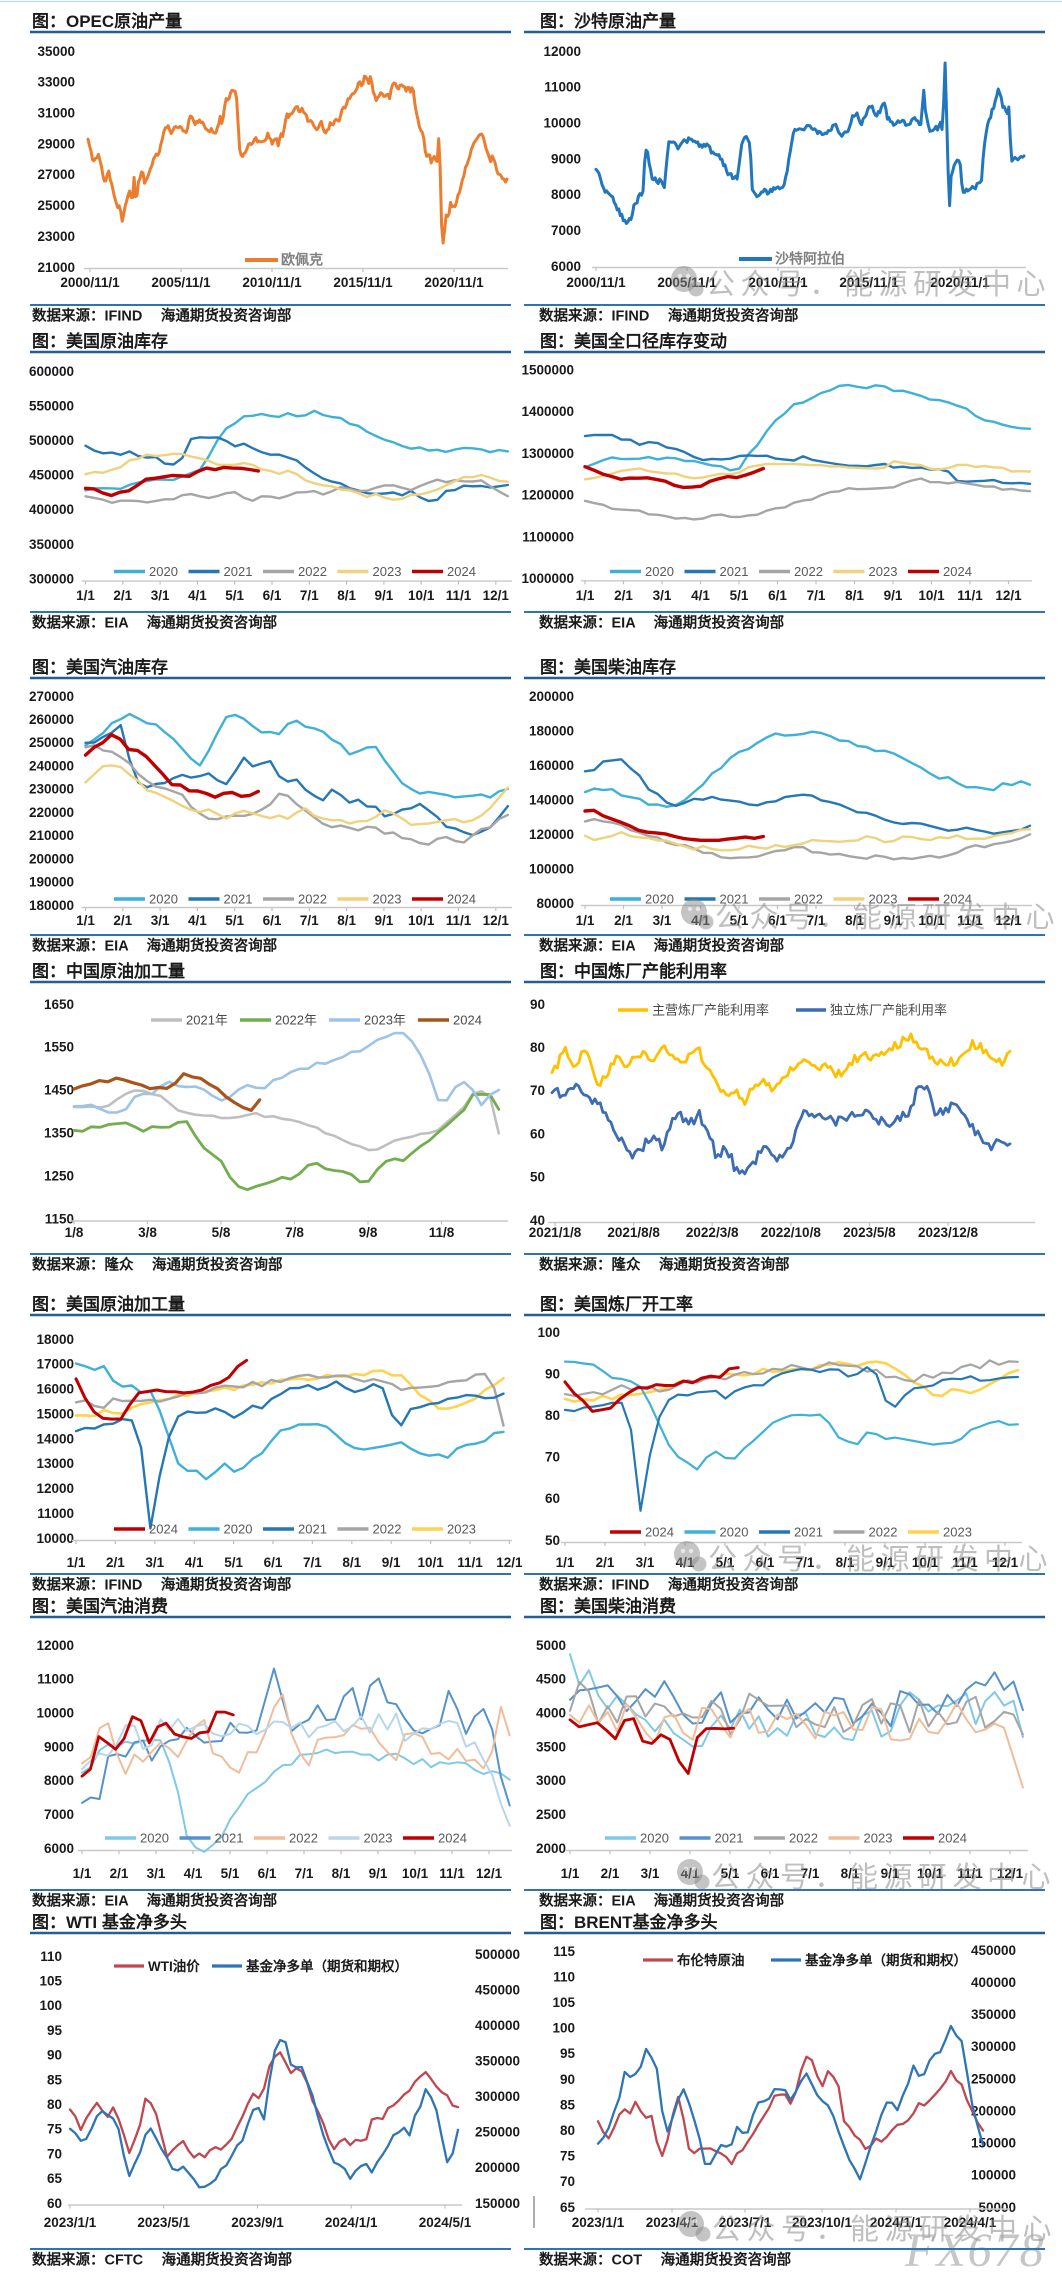 The width and height of the screenshot is (1062, 2283). Describe the element at coordinates (59, 1848) in the screenshot. I see `svg-text: 6000` at that location.